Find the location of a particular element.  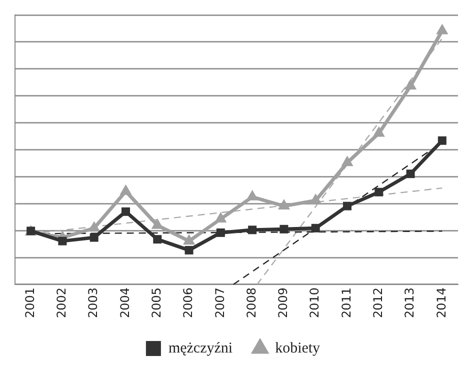

x-tick-label: 2006 is located at coordinates (188, 302).